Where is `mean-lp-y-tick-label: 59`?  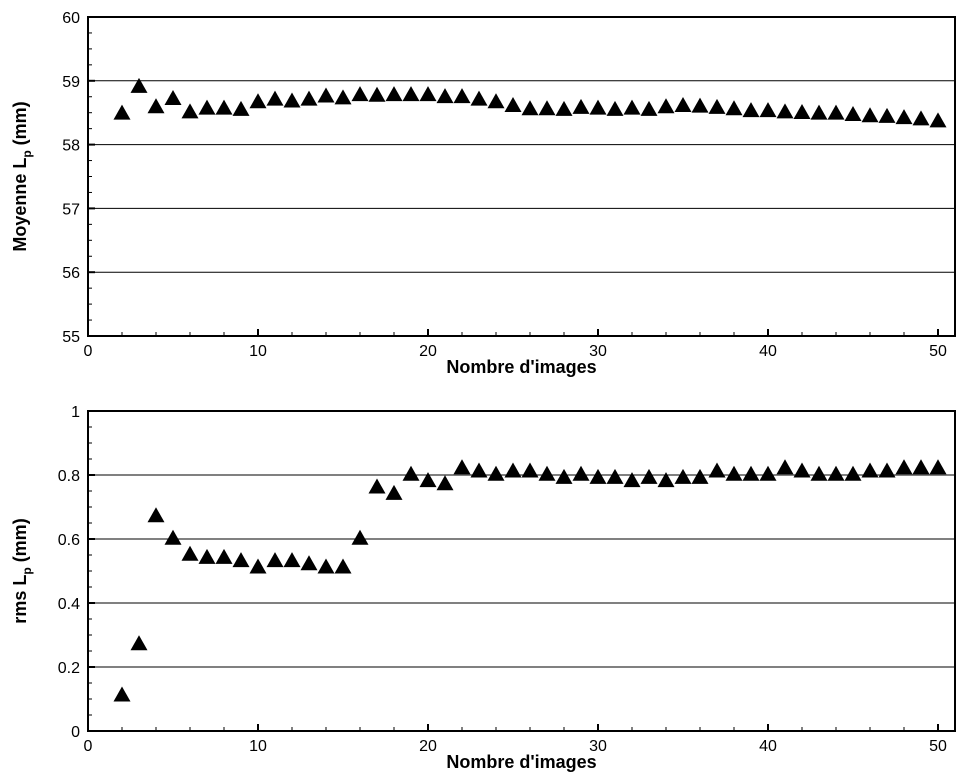
mean-lp-y-tick-label: 59 is located at coordinates (71, 82).